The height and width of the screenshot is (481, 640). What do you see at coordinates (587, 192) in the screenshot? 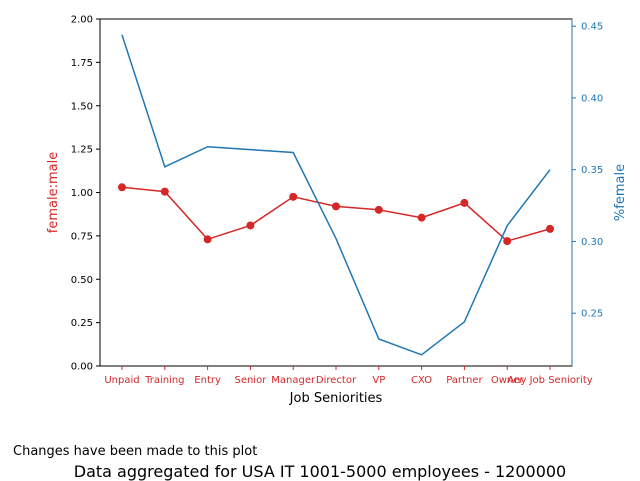
I see `right-axis: 0.25 0.30 0.35 0.40 0.45` at bounding box center [587, 192].